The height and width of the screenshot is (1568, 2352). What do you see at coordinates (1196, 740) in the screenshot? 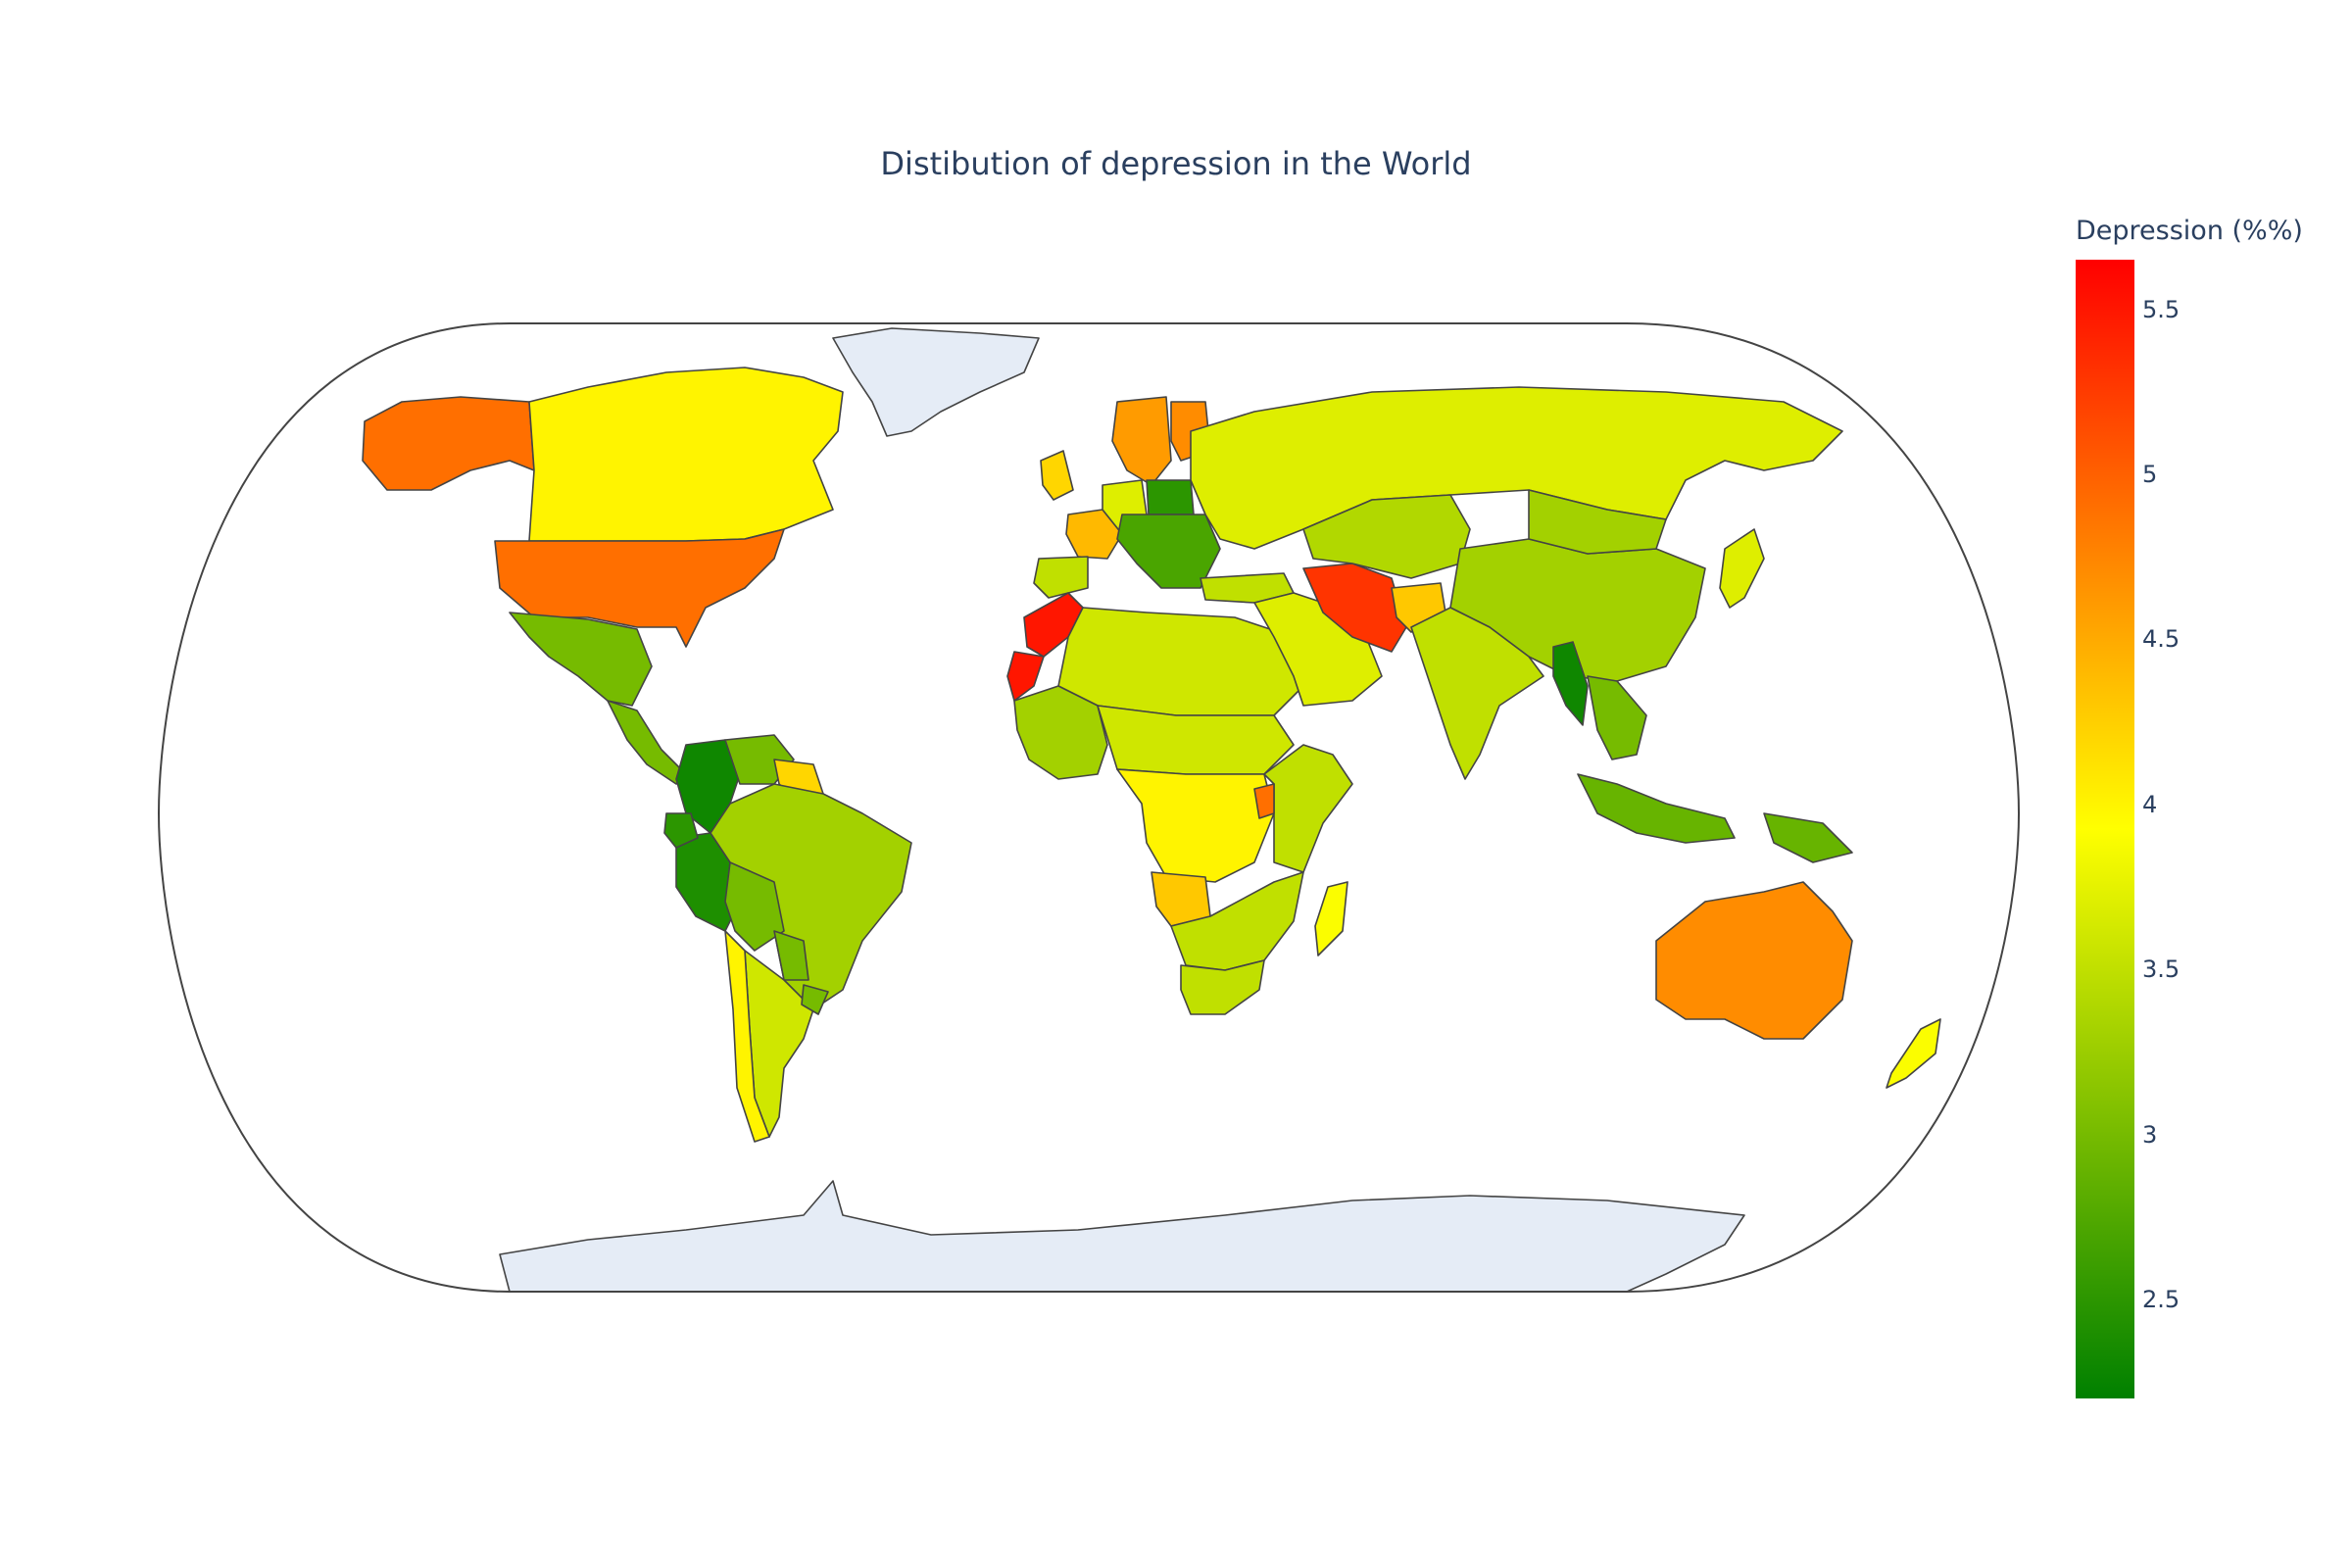
I see `region-sahel` at bounding box center [1196, 740].